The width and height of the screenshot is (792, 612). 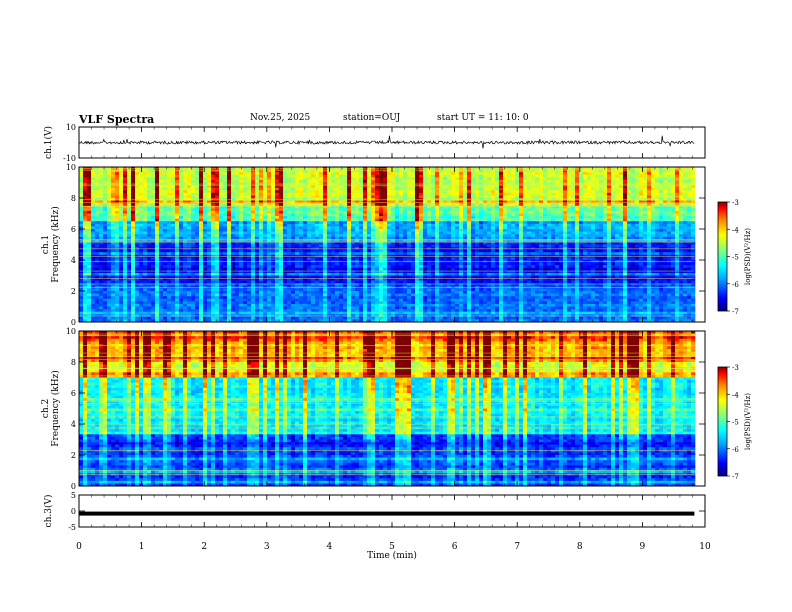 What do you see at coordinates (392, 555) in the screenshot?
I see `x-axis-label: Time (min)` at bounding box center [392, 555].